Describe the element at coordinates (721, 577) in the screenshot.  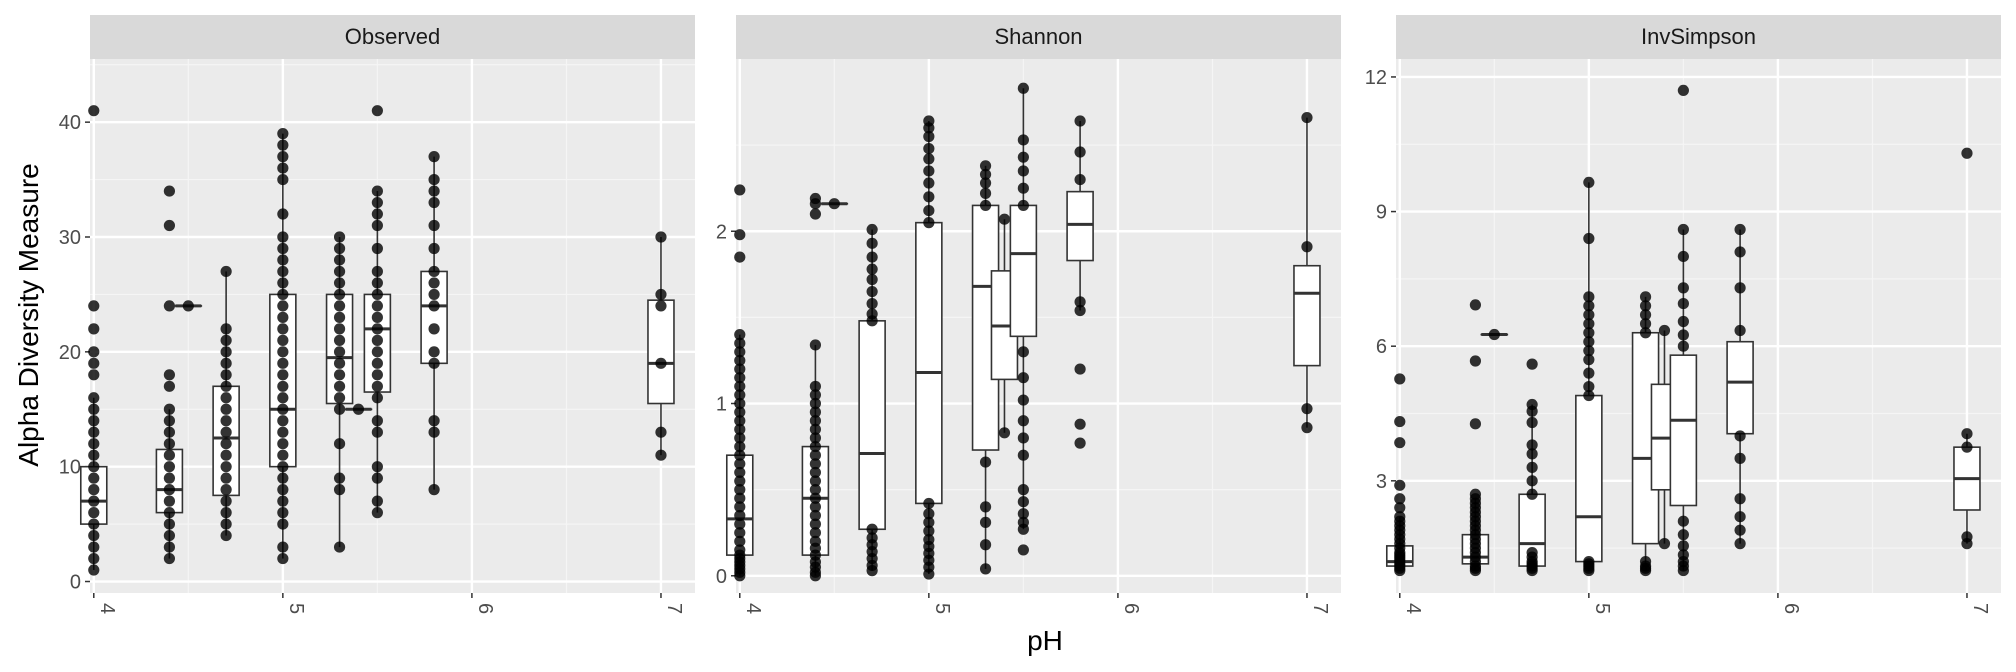
I see `y-tick-label: 0` at that location.